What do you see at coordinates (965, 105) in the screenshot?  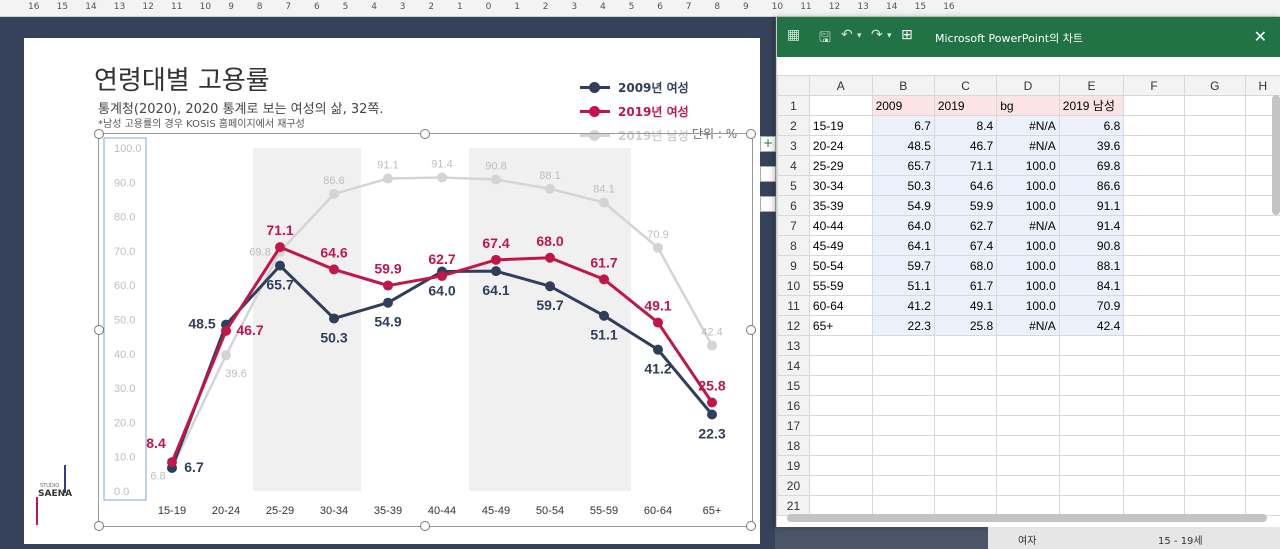 I see `sheet-cell: 2019` at bounding box center [965, 105].